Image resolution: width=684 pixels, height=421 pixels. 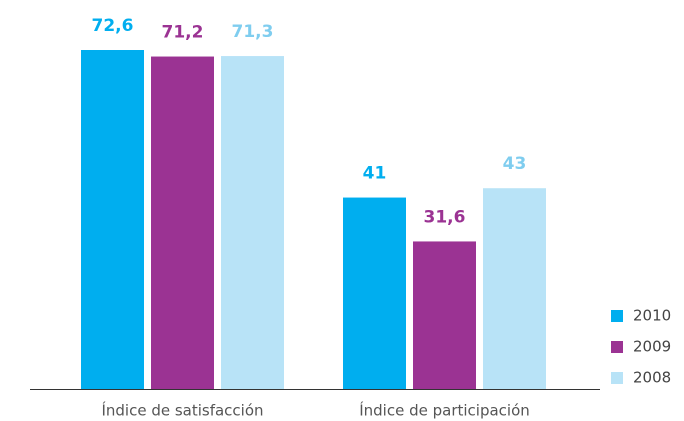 What do you see at coordinates (652, 378) in the screenshot?
I see `legend-label: 2008` at bounding box center [652, 378].